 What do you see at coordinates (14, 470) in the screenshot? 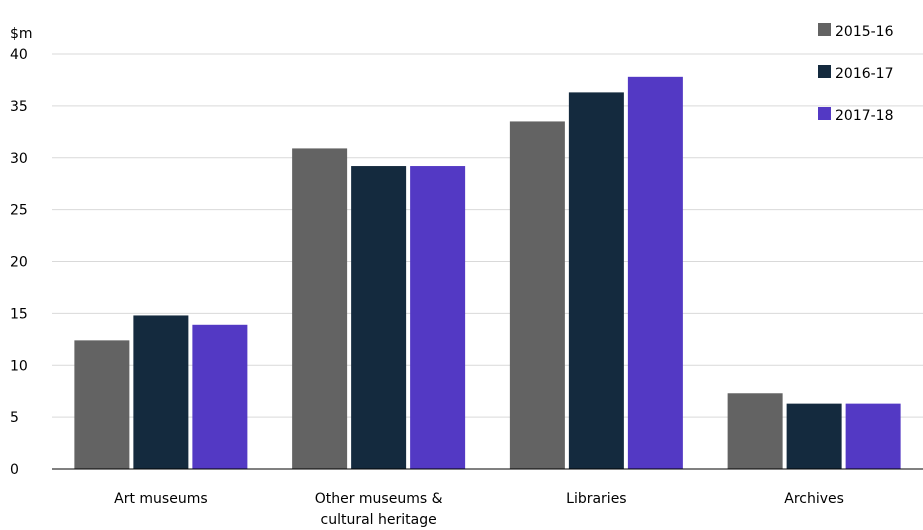
I see `y-tick-label: 0` at bounding box center [14, 470].